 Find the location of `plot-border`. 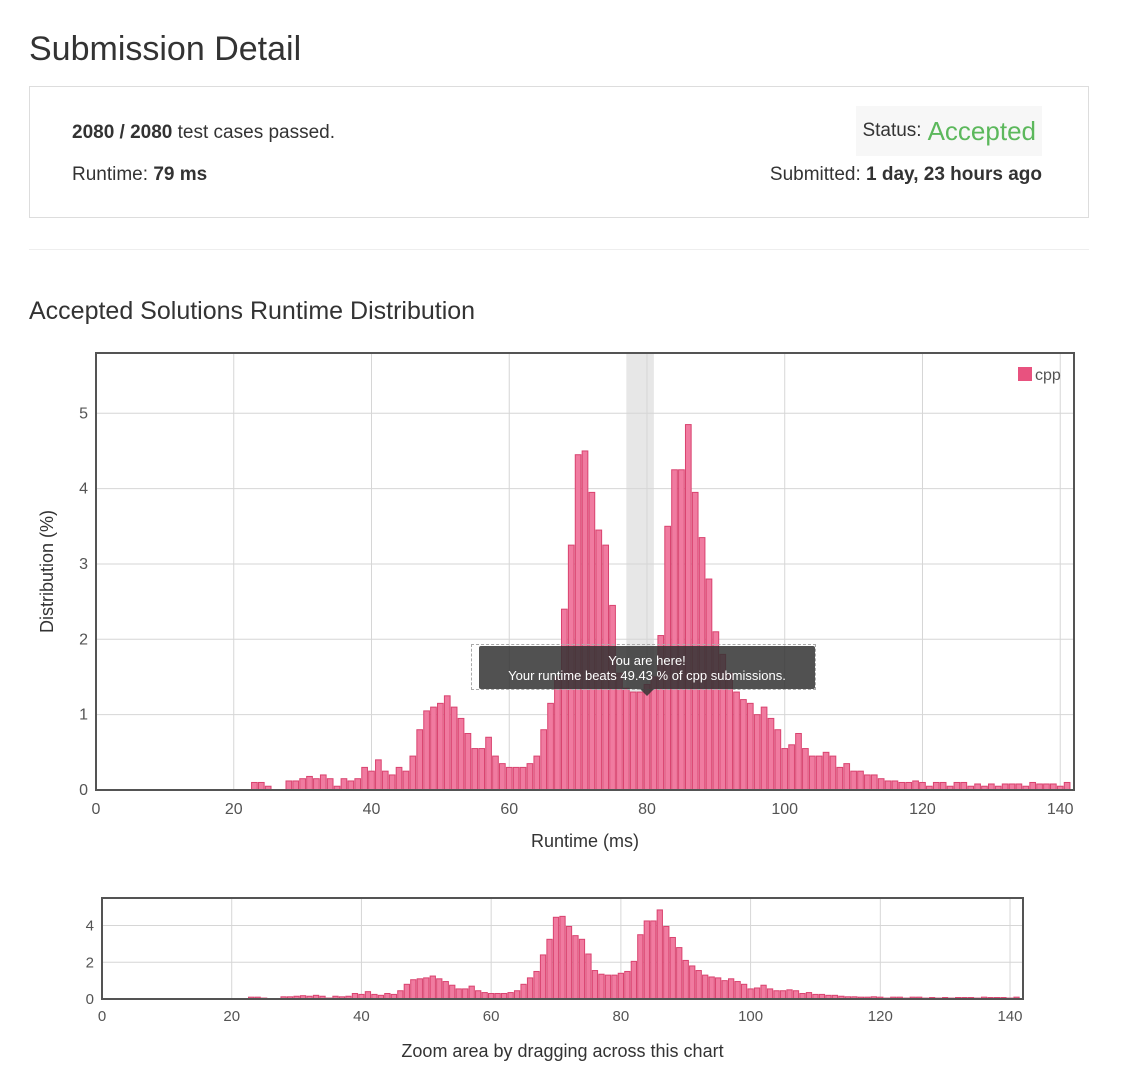

plot-border is located at coordinates (562, 948).